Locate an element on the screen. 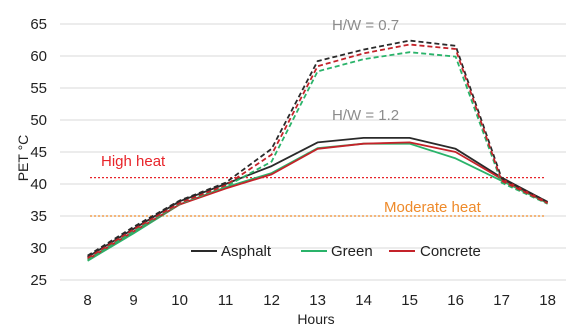 This screenshot has width=580, height=327. y-axis-label: PET °C is located at coordinates (23, 158).